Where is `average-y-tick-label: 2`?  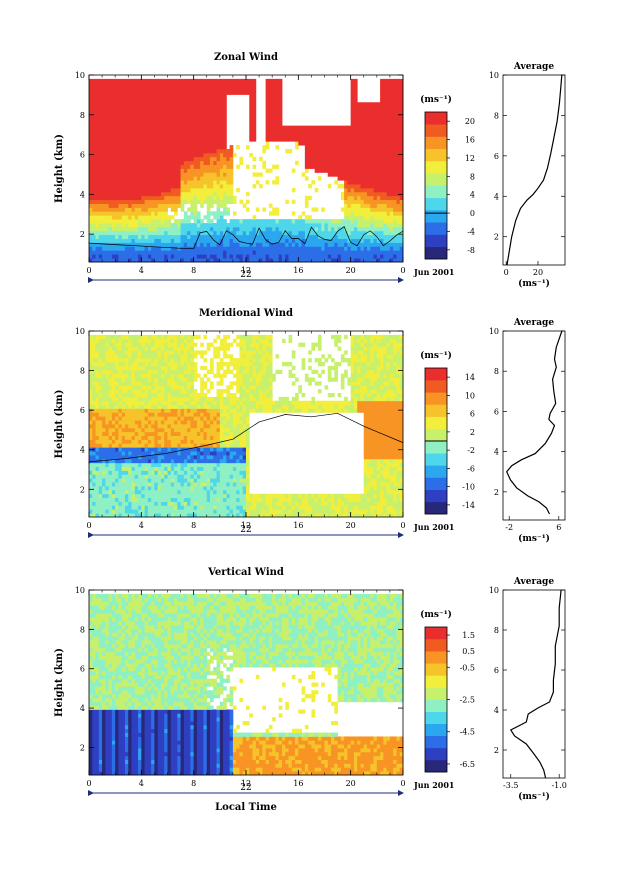
average-y-tick-label: 2 is located at coordinates (496, 237).